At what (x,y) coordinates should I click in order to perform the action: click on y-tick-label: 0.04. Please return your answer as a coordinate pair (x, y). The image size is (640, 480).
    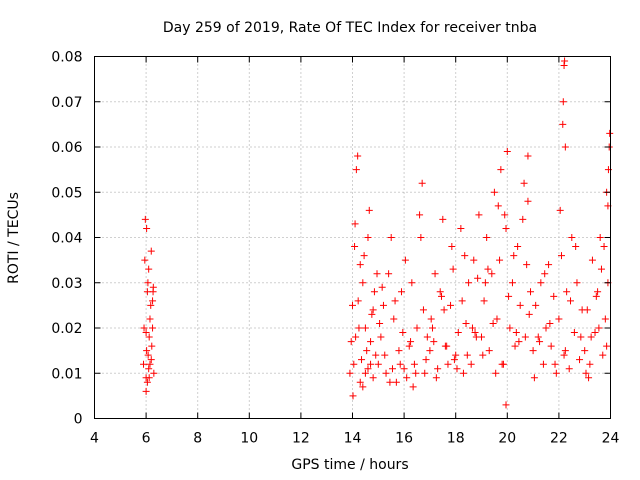
    Looking at the image, I should click on (66, 239).